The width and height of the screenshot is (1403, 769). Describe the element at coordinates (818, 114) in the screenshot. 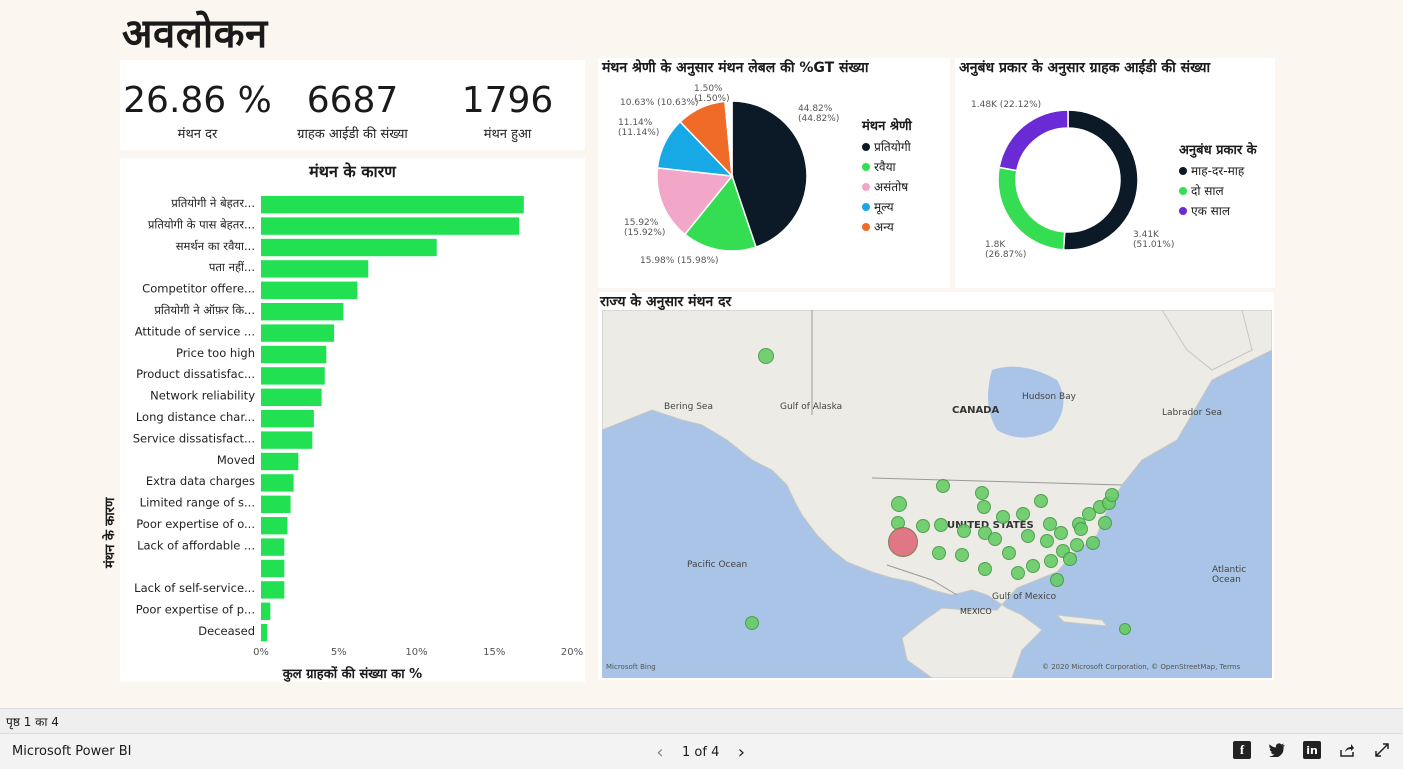

I see `slice-data-label: 44.82% (44.82%)` at that location.